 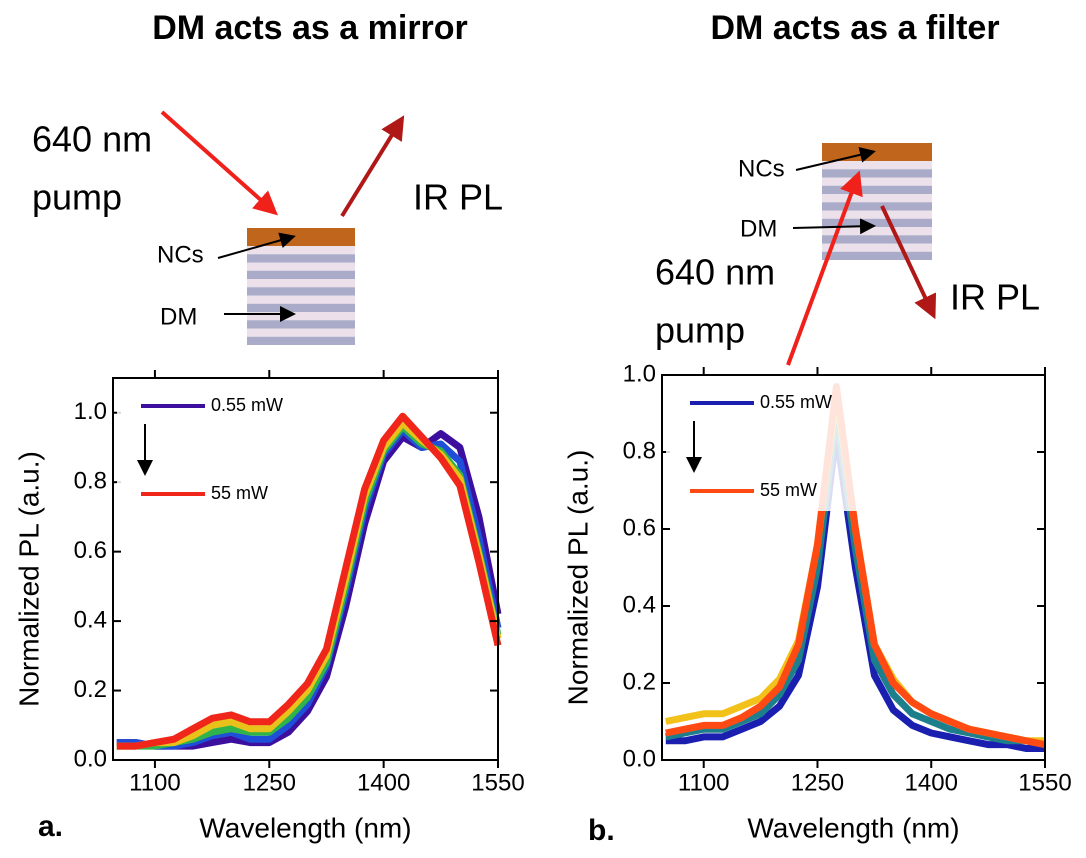 What do you see at coordinates (50, 826) in the screenshot?
I see `panel-label: a.` at bounding box center [50, 826].